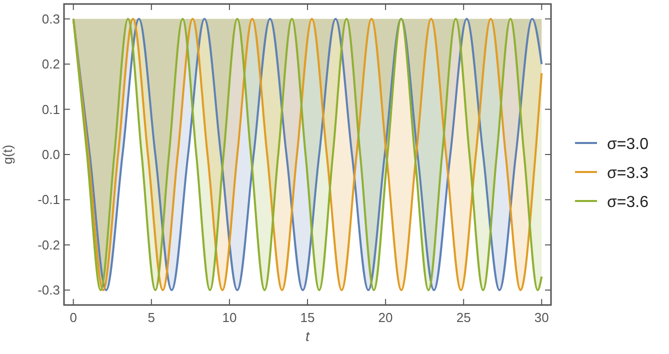 The height and width of the screenshot is (354, 669). Describe the element at coordinates (307, 317) in the screenshot. I see `x-tick-label: 15` at that location.